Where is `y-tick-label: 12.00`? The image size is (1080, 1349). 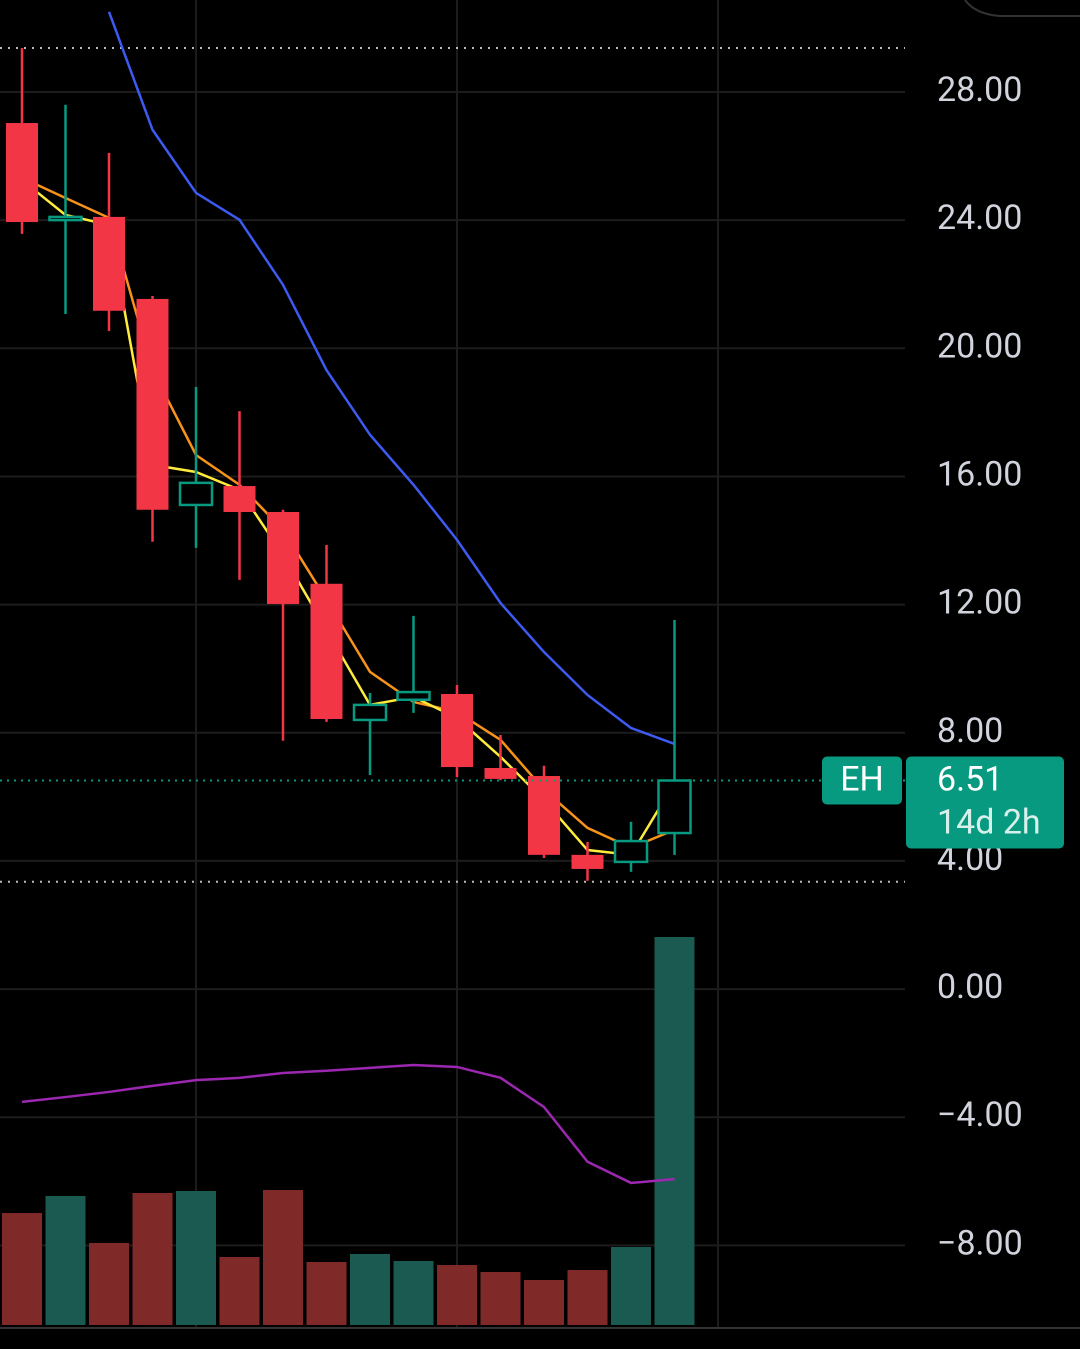
y-tick-label: 12.00 is located at coordinates (979, 603).